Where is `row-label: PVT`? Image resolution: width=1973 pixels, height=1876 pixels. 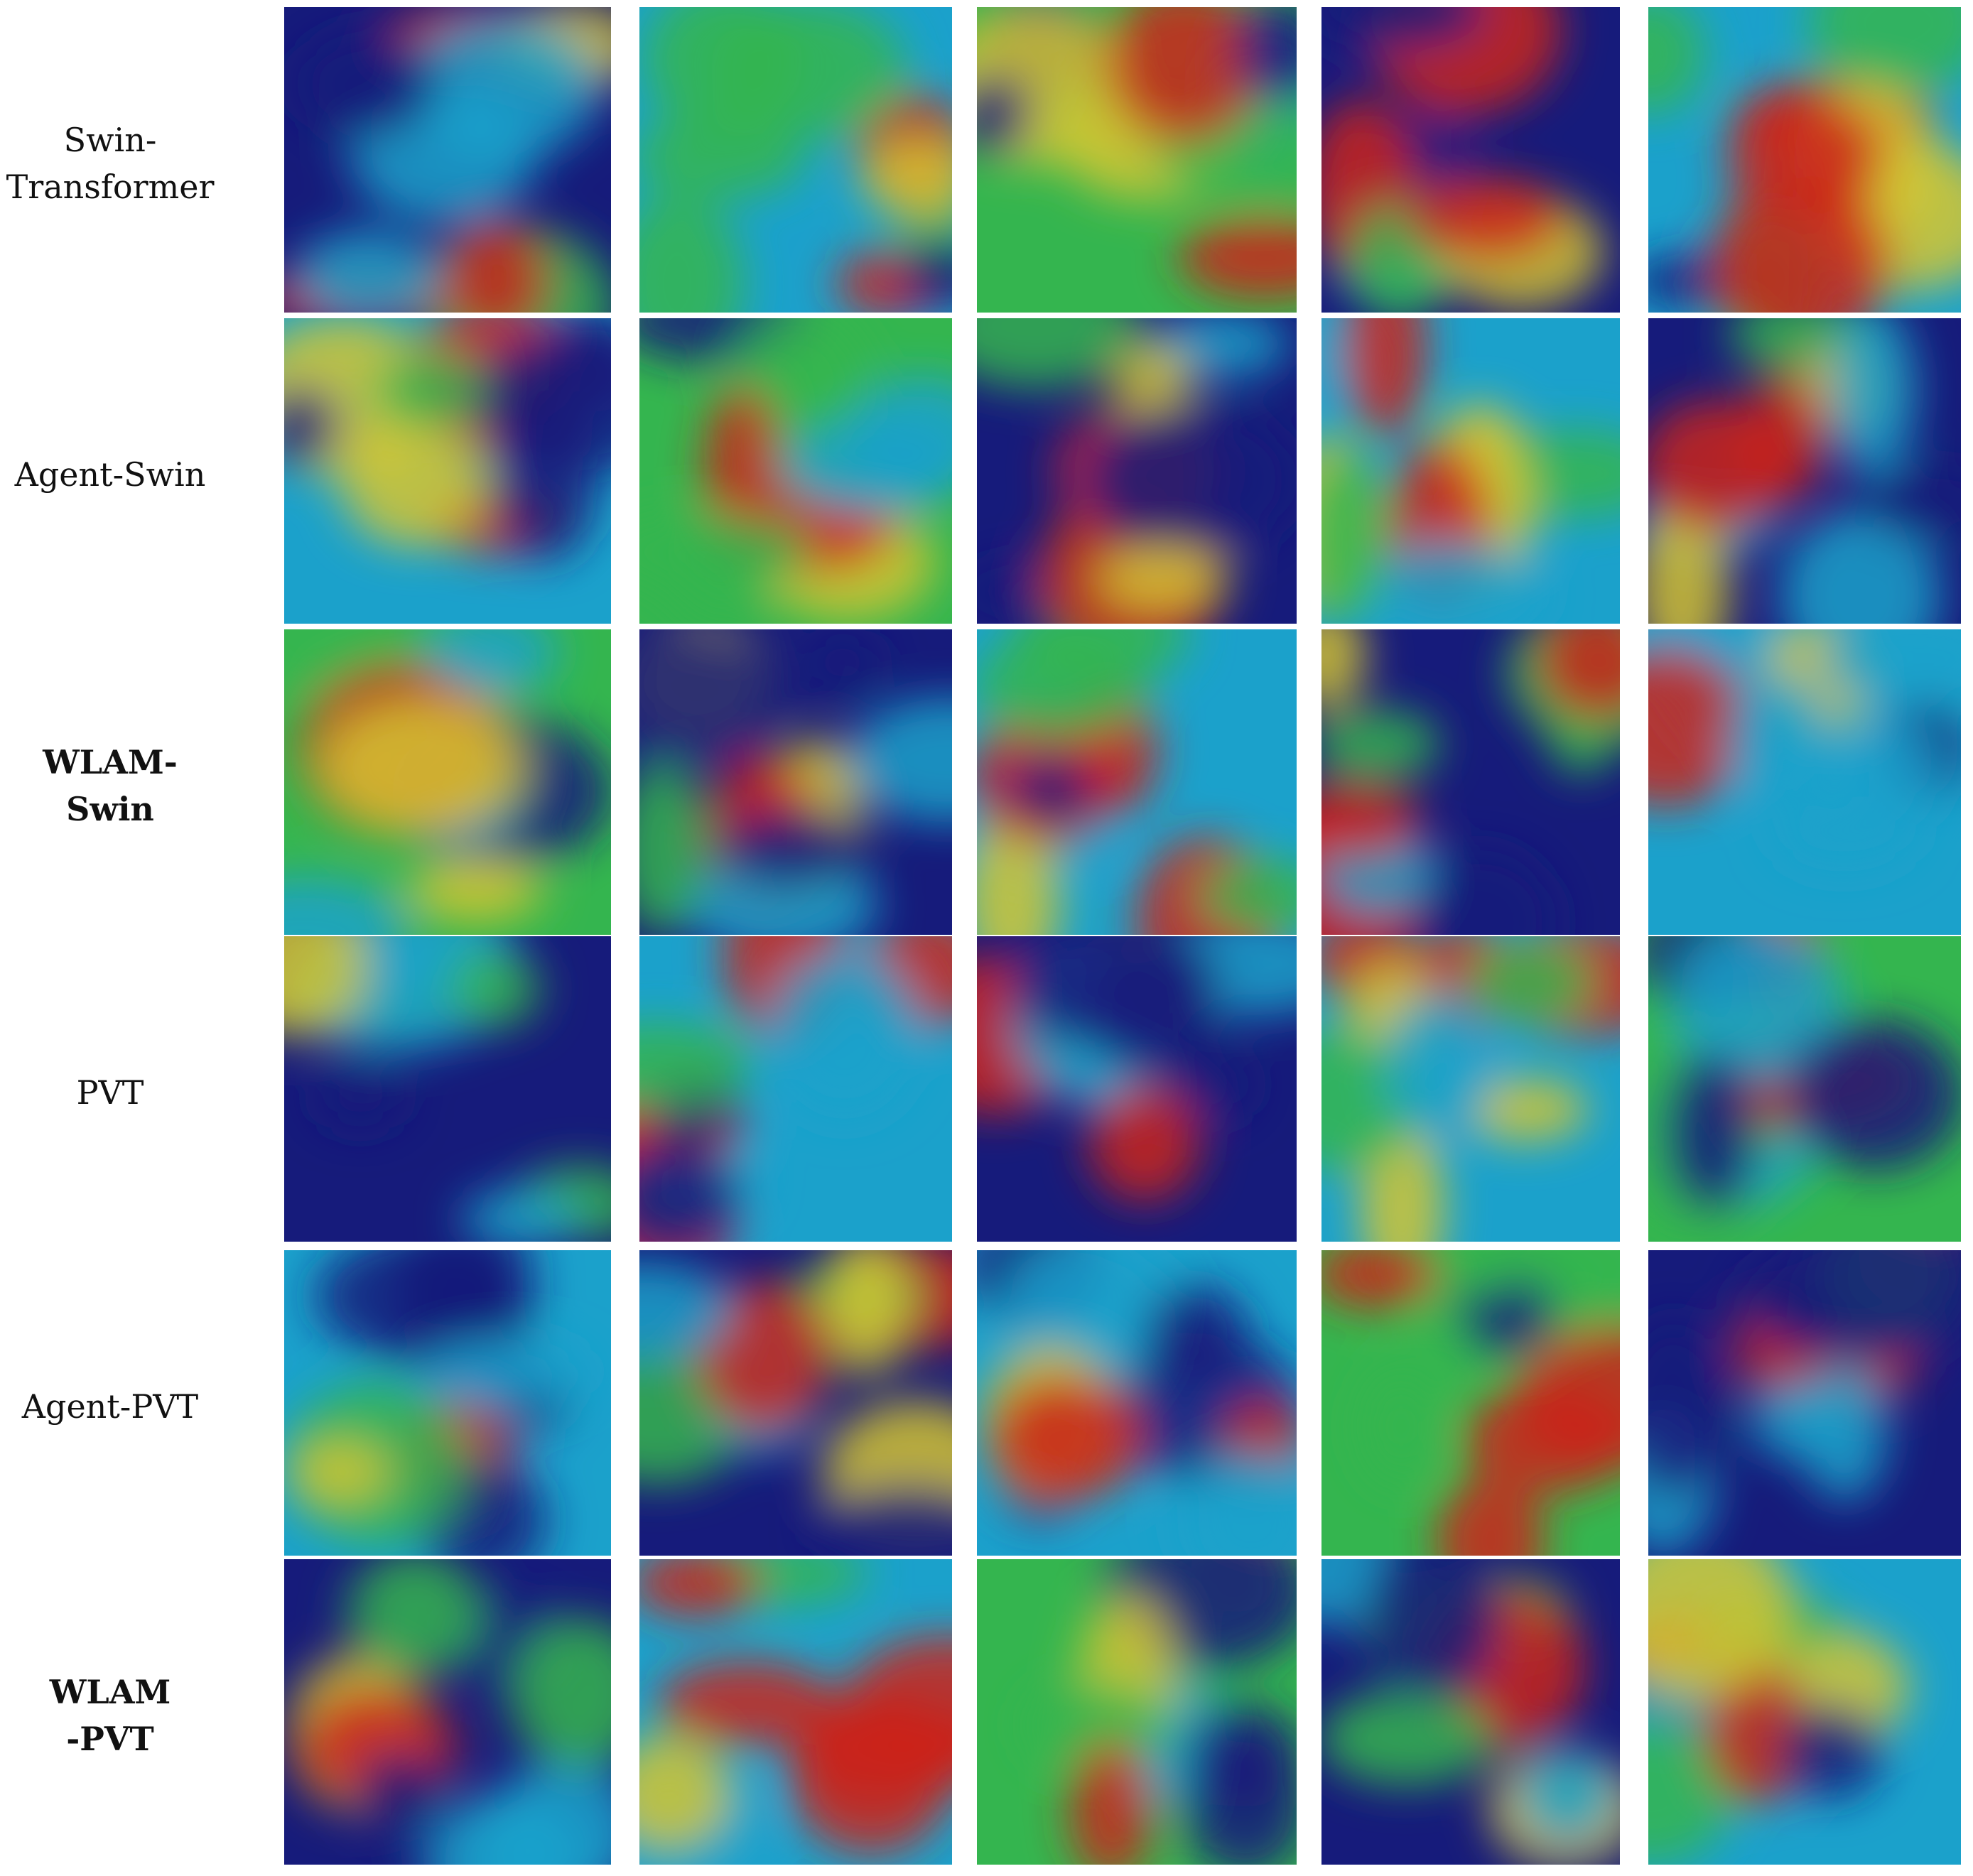
row-label: PVT is located at coordinates (110, 1092).